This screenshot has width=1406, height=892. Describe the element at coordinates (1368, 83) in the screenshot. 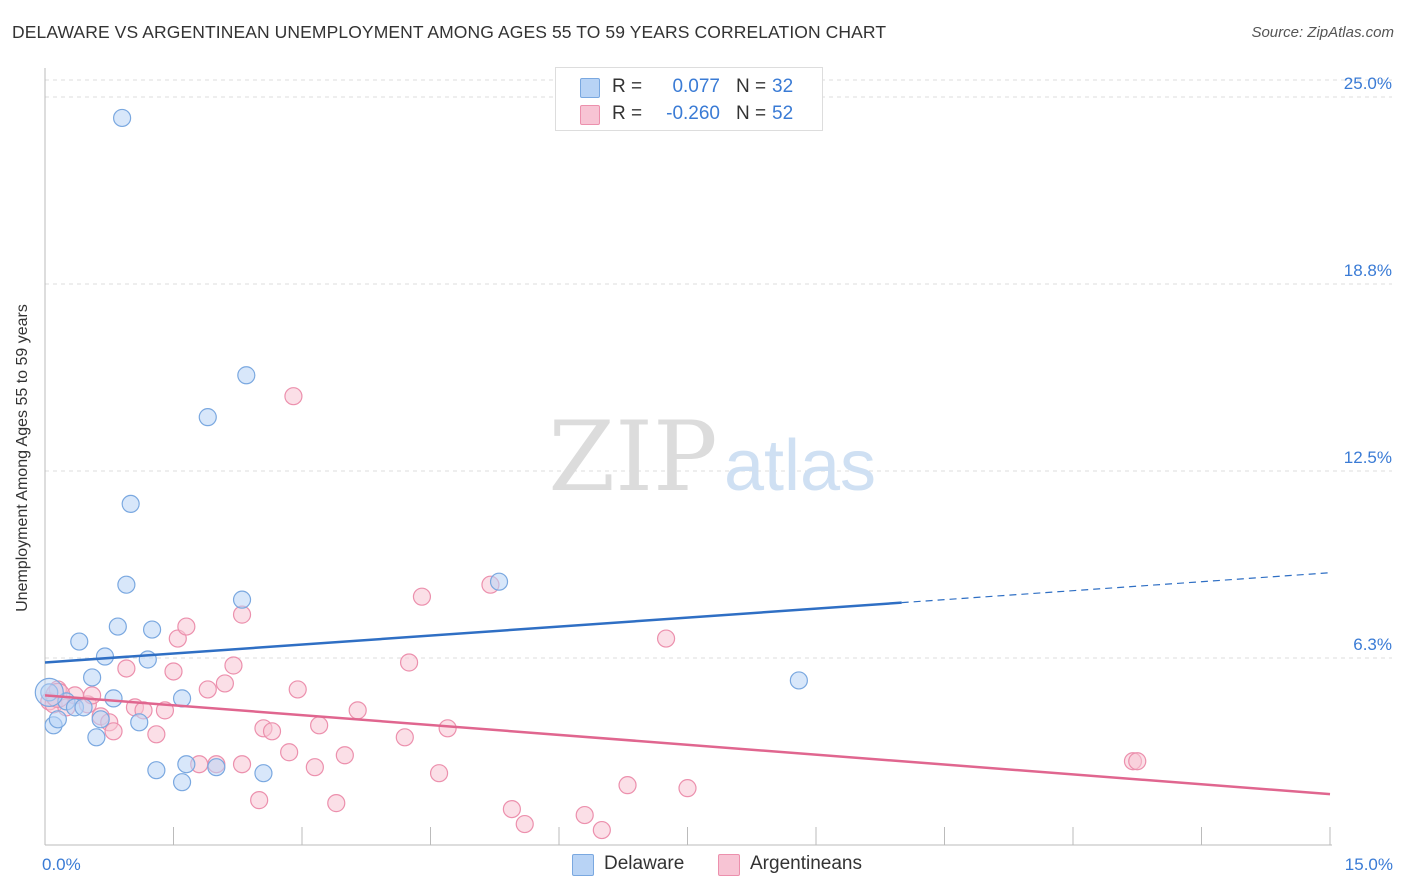

I see `y-tick-label-3: 25.0%` at that location.